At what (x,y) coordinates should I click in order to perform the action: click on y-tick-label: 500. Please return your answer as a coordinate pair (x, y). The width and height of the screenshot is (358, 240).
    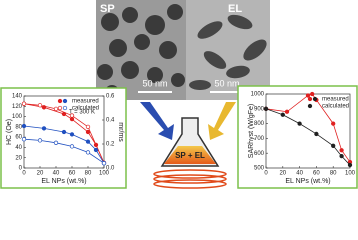
    Looking at the image, I should click on (259, 169).